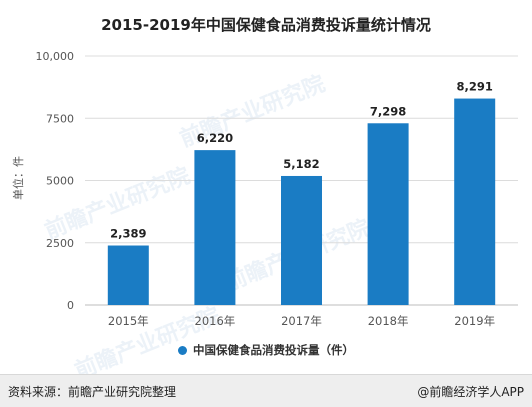 The height and width of the screenshot is (407, 532). I want to click on x-tick-label: 2017年, so click(301, 321).